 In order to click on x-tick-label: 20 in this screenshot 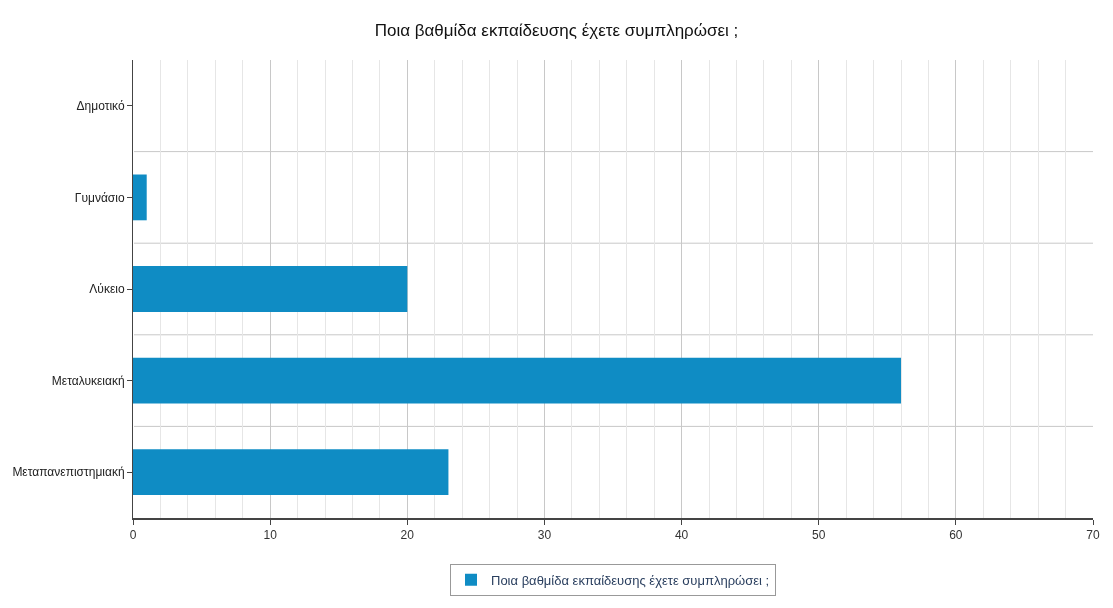, I will do `click(407, 535)`.